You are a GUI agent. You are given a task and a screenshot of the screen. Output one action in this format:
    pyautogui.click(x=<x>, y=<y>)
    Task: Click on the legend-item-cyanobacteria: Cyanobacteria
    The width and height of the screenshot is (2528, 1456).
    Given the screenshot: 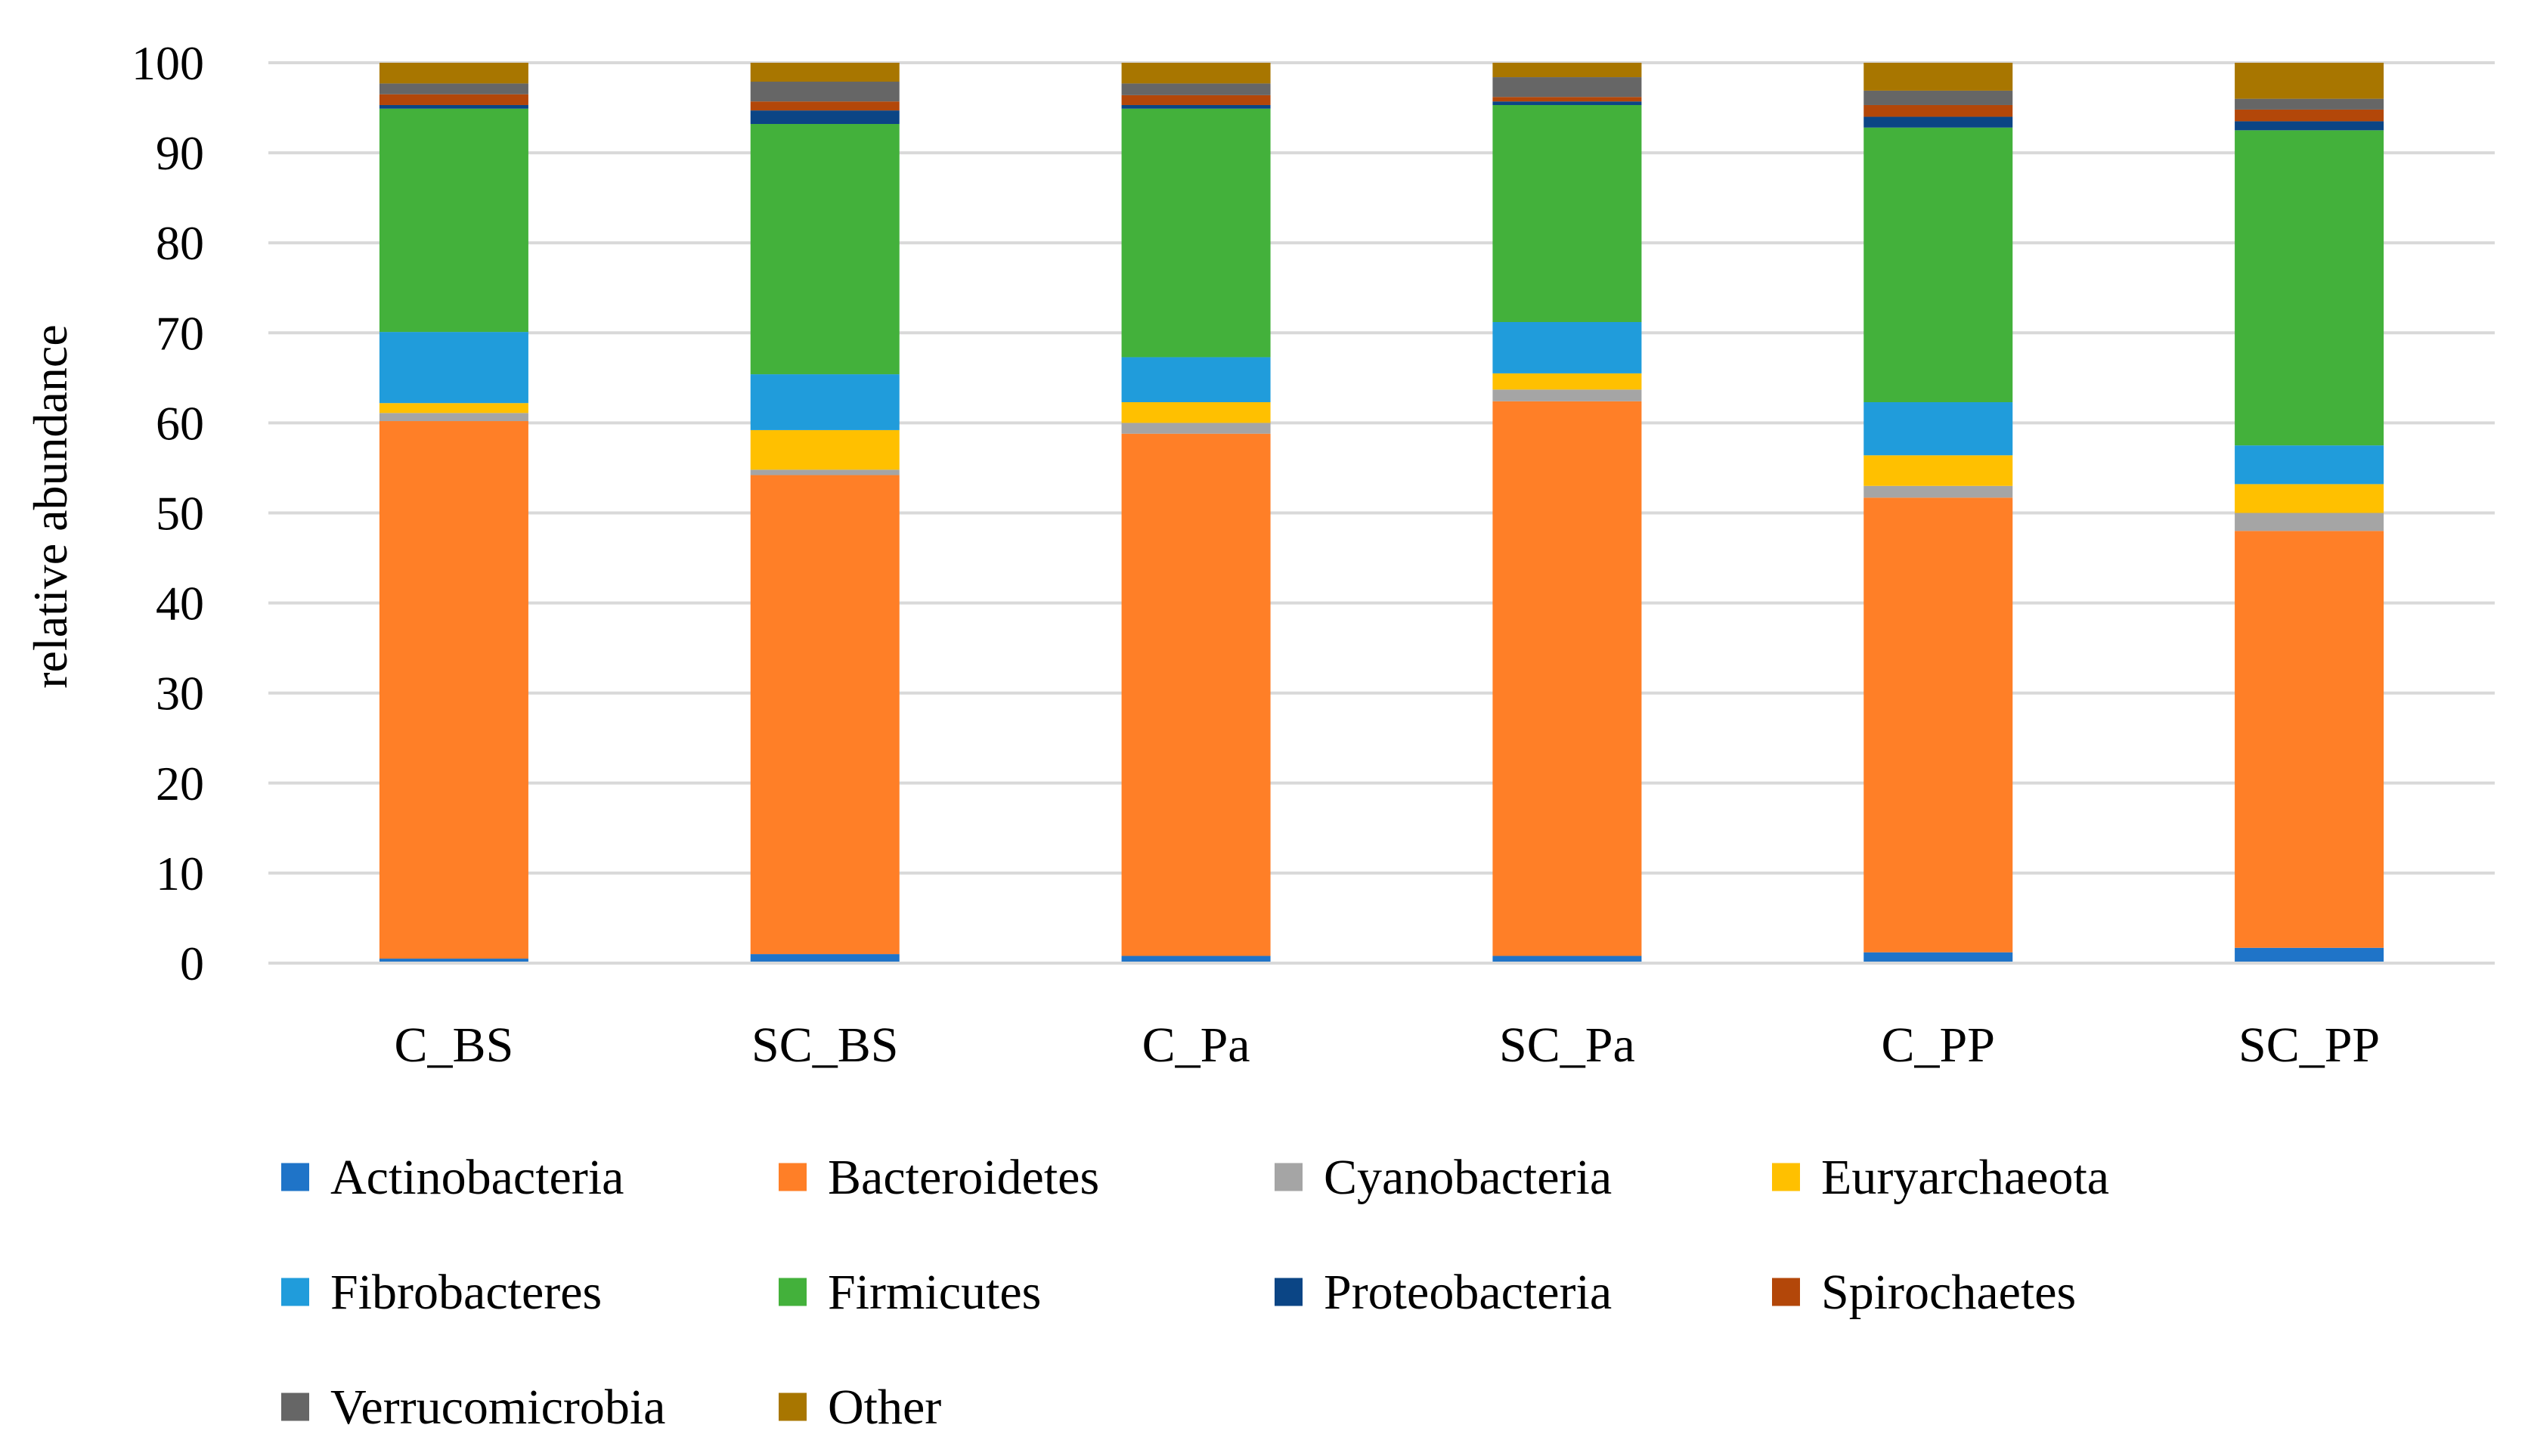 What is the action you would take?
    pyautogui.click(x=1443, y=1177)
    